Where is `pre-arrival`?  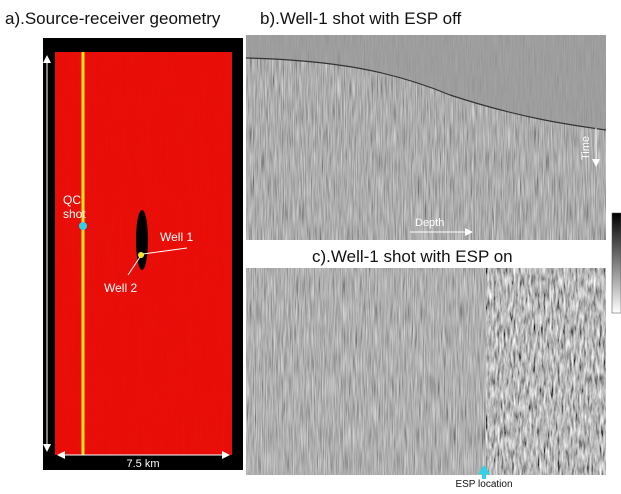 pre-arrival is located at coordinates (426, 82).